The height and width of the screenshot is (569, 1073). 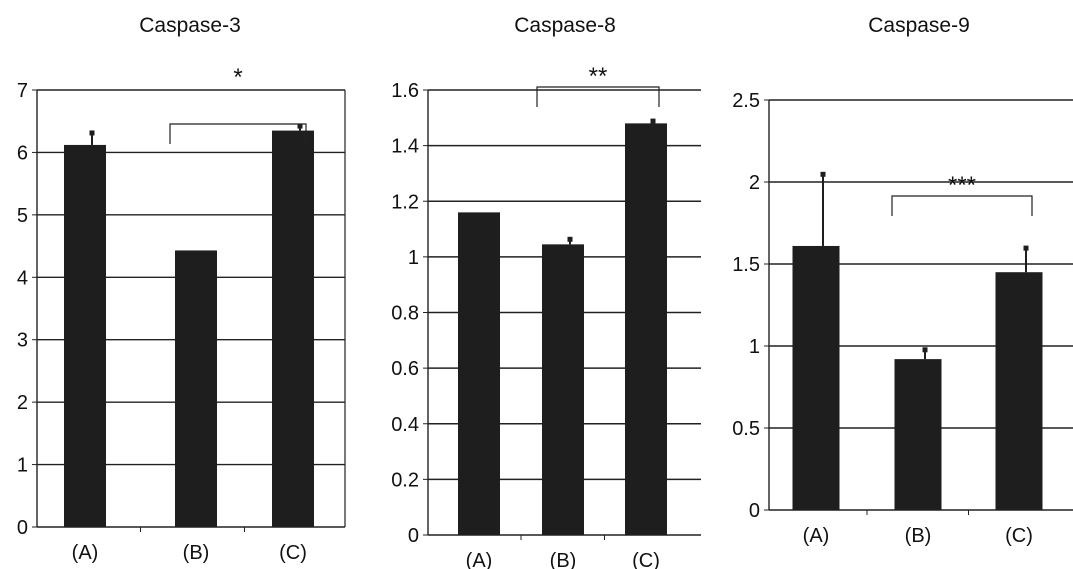 What do you see at coordinates (405, 147) in the screenshot?
I see `y-tick-label: 1.4` at bounding box center [405, 147].